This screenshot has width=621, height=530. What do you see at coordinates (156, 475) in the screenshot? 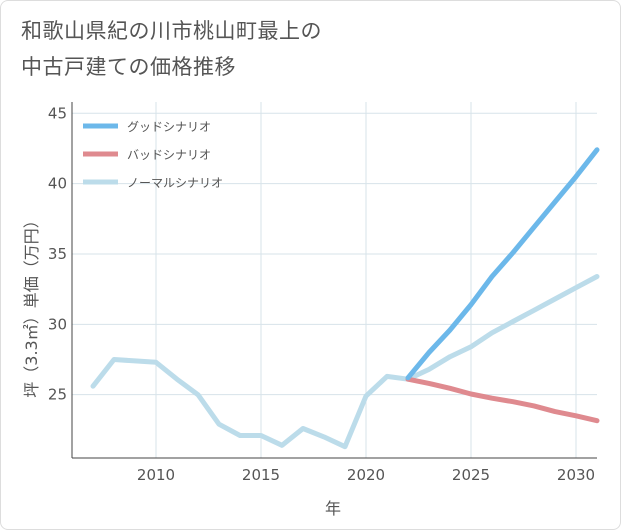
I see `x-tick-label: 2010` at bounding box center [156, 475].